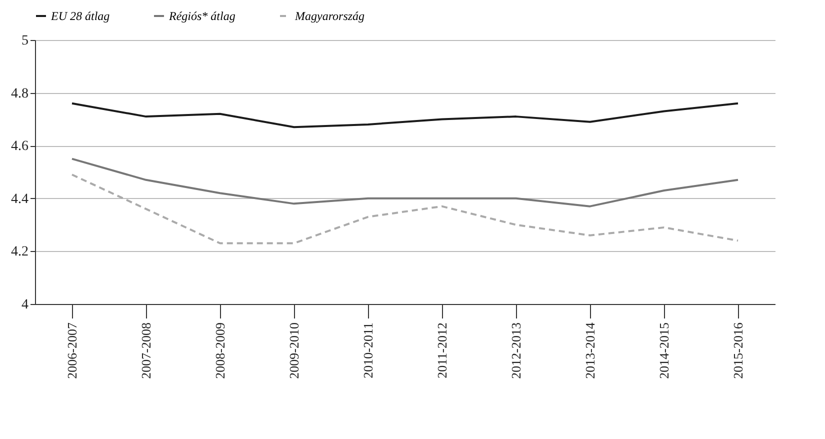  I want to click on x-tick-label: 2009-2010, so click(294, 350).